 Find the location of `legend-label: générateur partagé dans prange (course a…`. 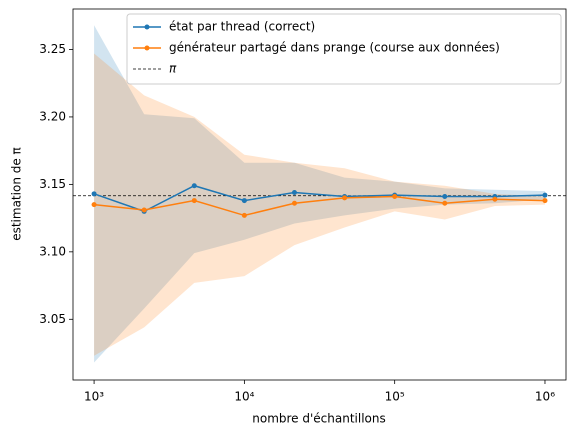

legend-label: générateur partagé dans prange (course a… is located at coordinates (334, 48).